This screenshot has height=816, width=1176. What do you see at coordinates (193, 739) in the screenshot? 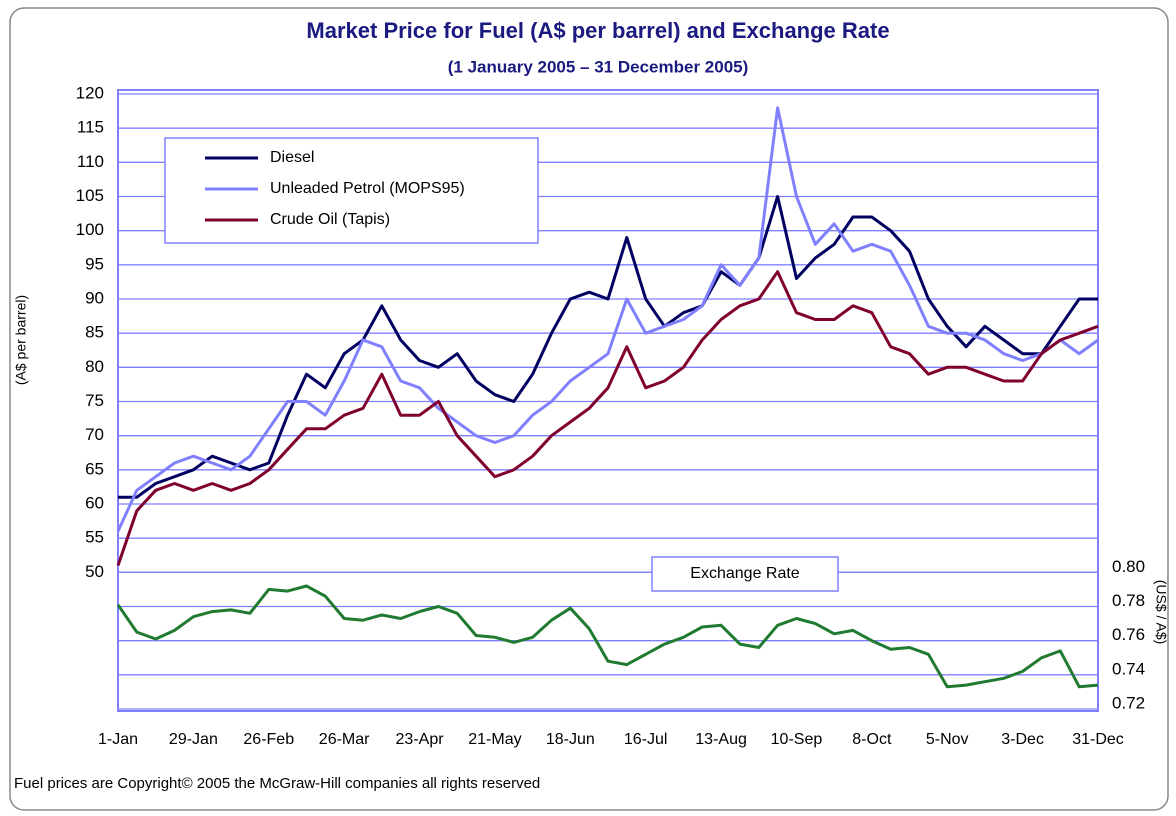
I see `x-tick-label: 29-Jan` at bounding box center [193, 739].